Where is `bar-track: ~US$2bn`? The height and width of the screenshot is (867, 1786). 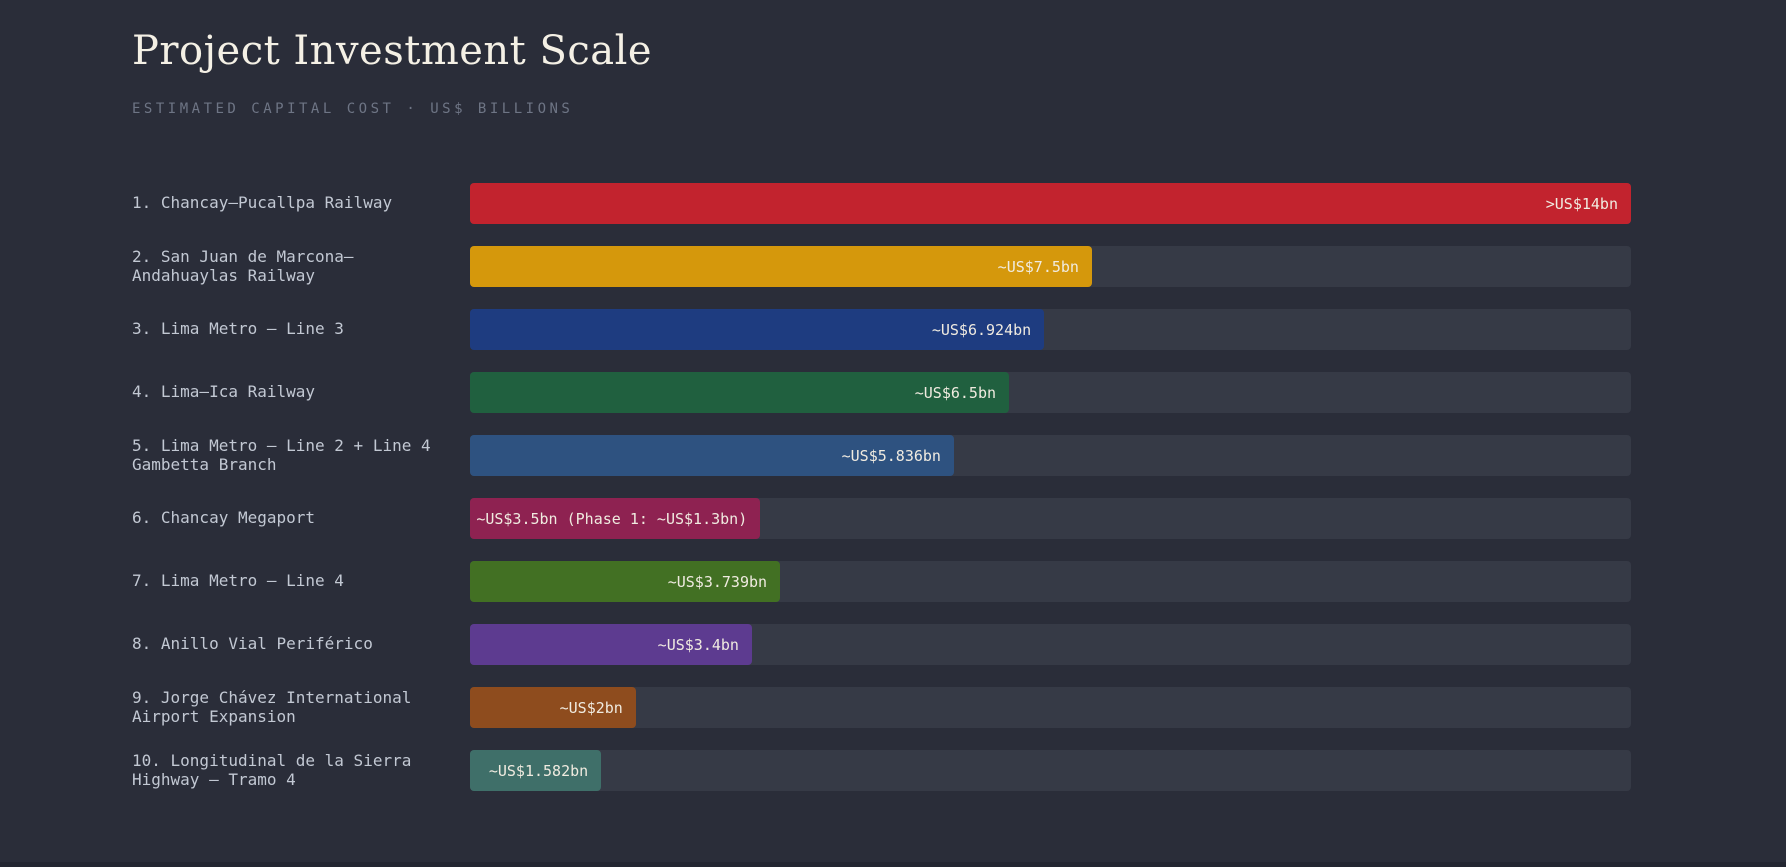
bar-track: ~US$2bn is located at coordinates (1050, 707).